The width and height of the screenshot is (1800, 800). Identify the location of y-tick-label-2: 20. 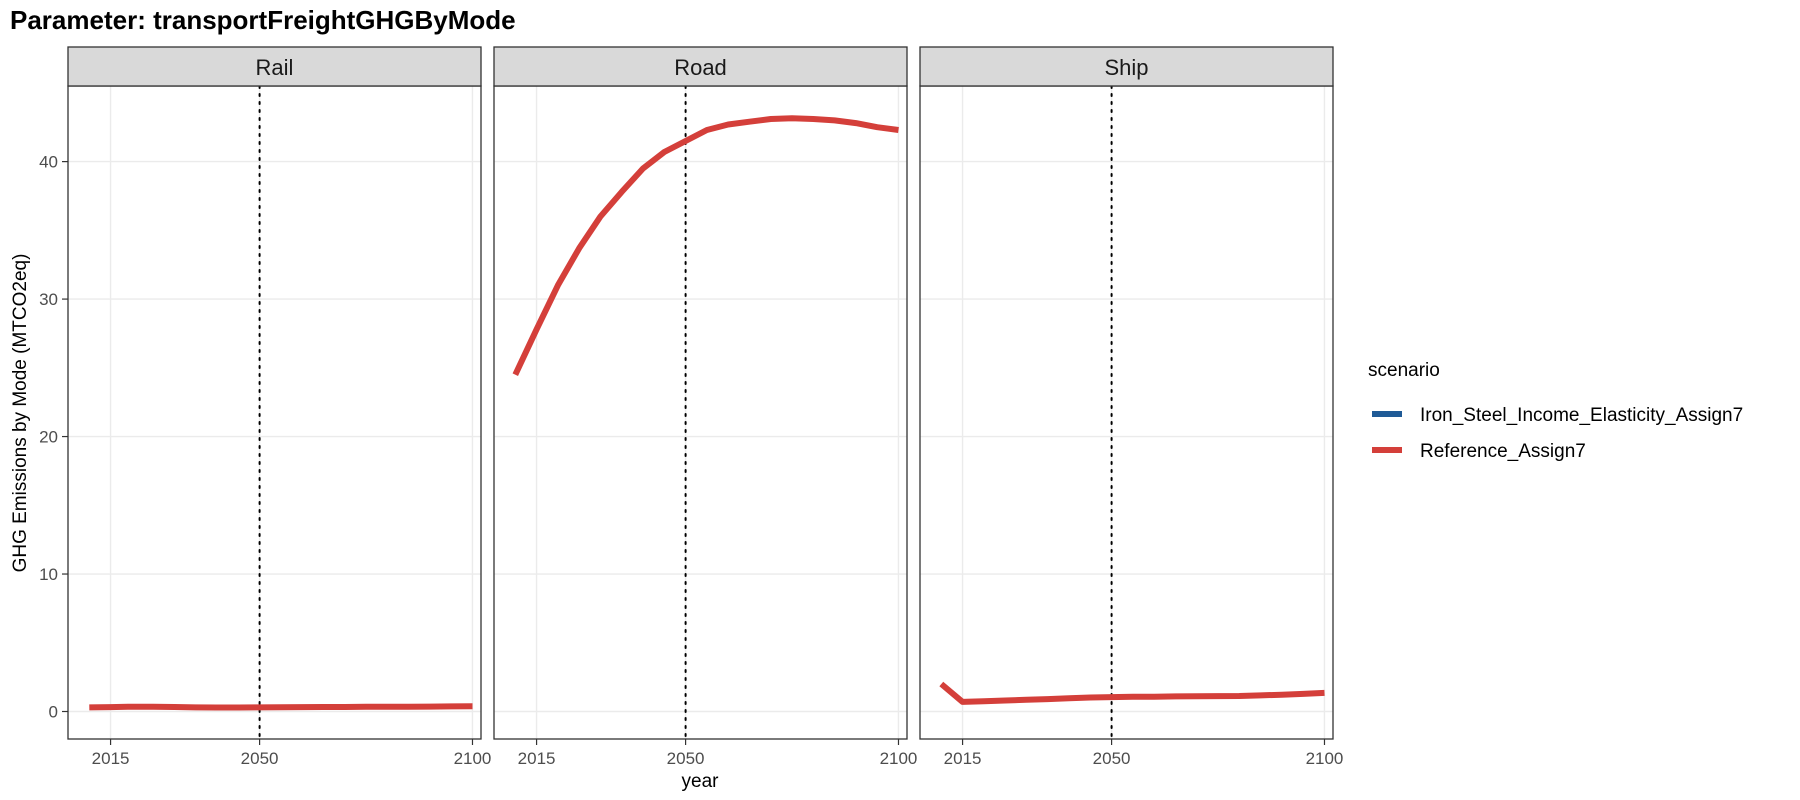
(48, 437).